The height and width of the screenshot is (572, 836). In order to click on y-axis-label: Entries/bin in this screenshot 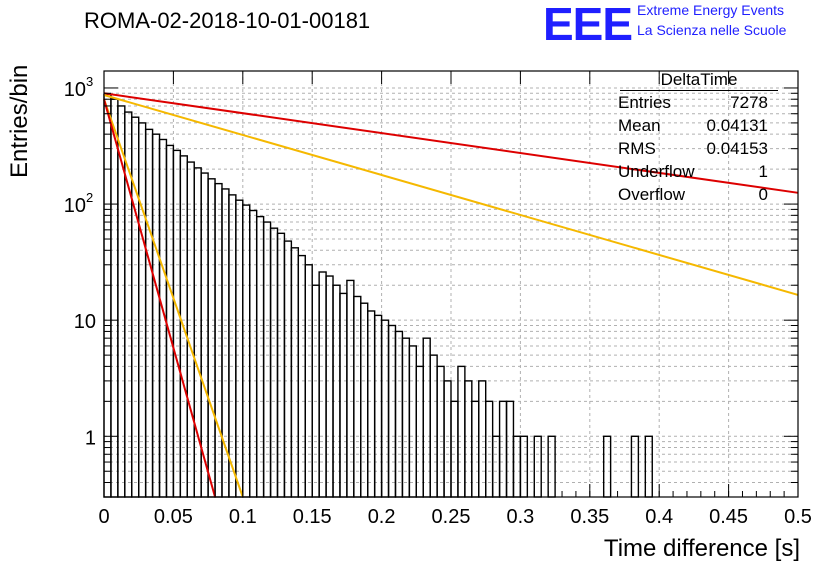, I will do `click(19, 121)`.